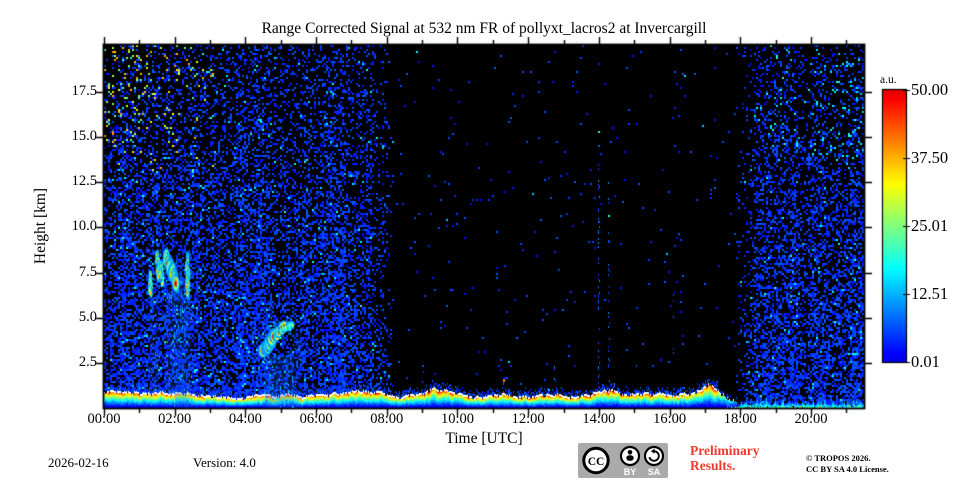 The image size is (960, 480). What do you see at coordinates (245, 419) in the screenshot?
I see `x-tick-label: 04:00` at bounding box center [245, 419].